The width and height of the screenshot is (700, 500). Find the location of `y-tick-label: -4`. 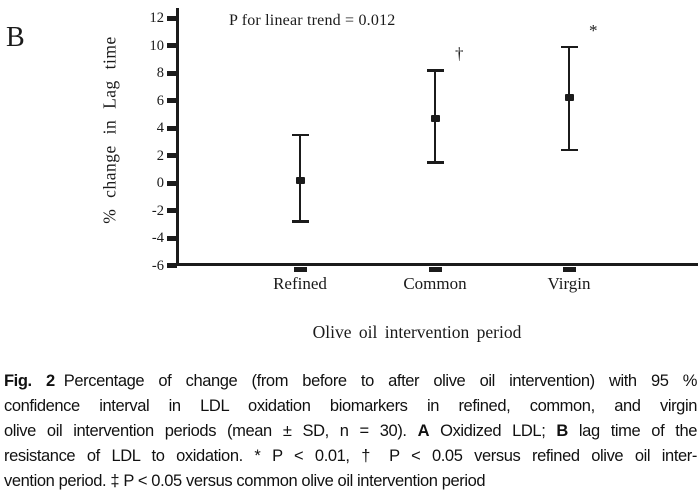

y-tick-label: -4 is located at coordinates (157, 238).